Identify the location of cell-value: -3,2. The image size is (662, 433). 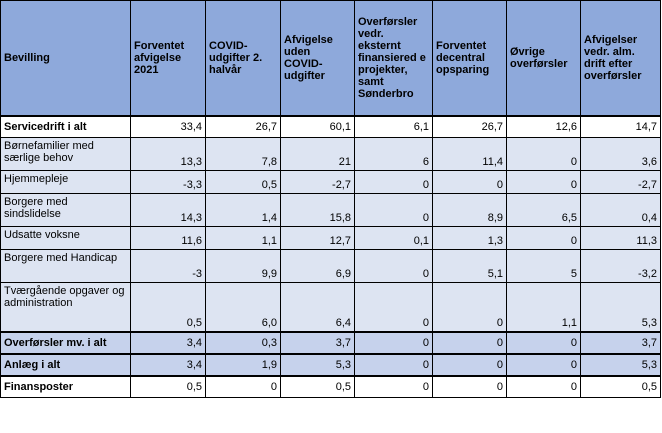
(620, 266).